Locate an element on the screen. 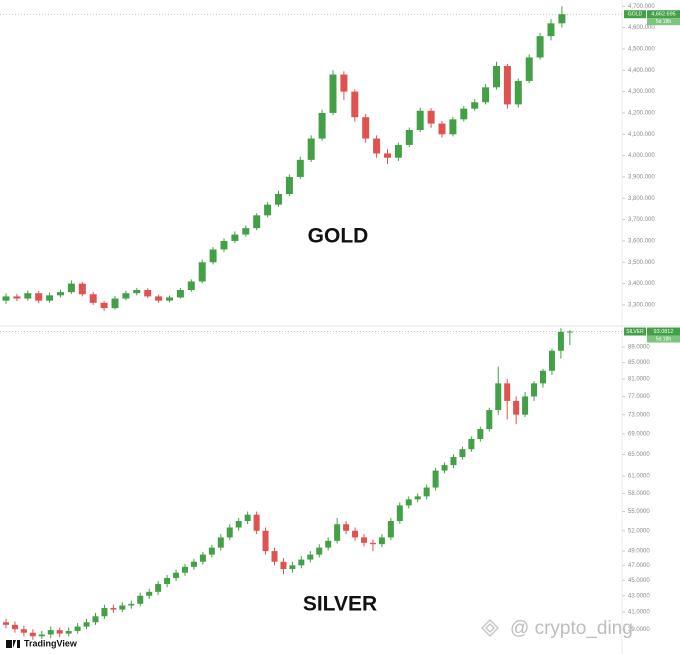 The image size is (680, 654). last-price-label: 4,662.695 is located at coordinates (663, 15).